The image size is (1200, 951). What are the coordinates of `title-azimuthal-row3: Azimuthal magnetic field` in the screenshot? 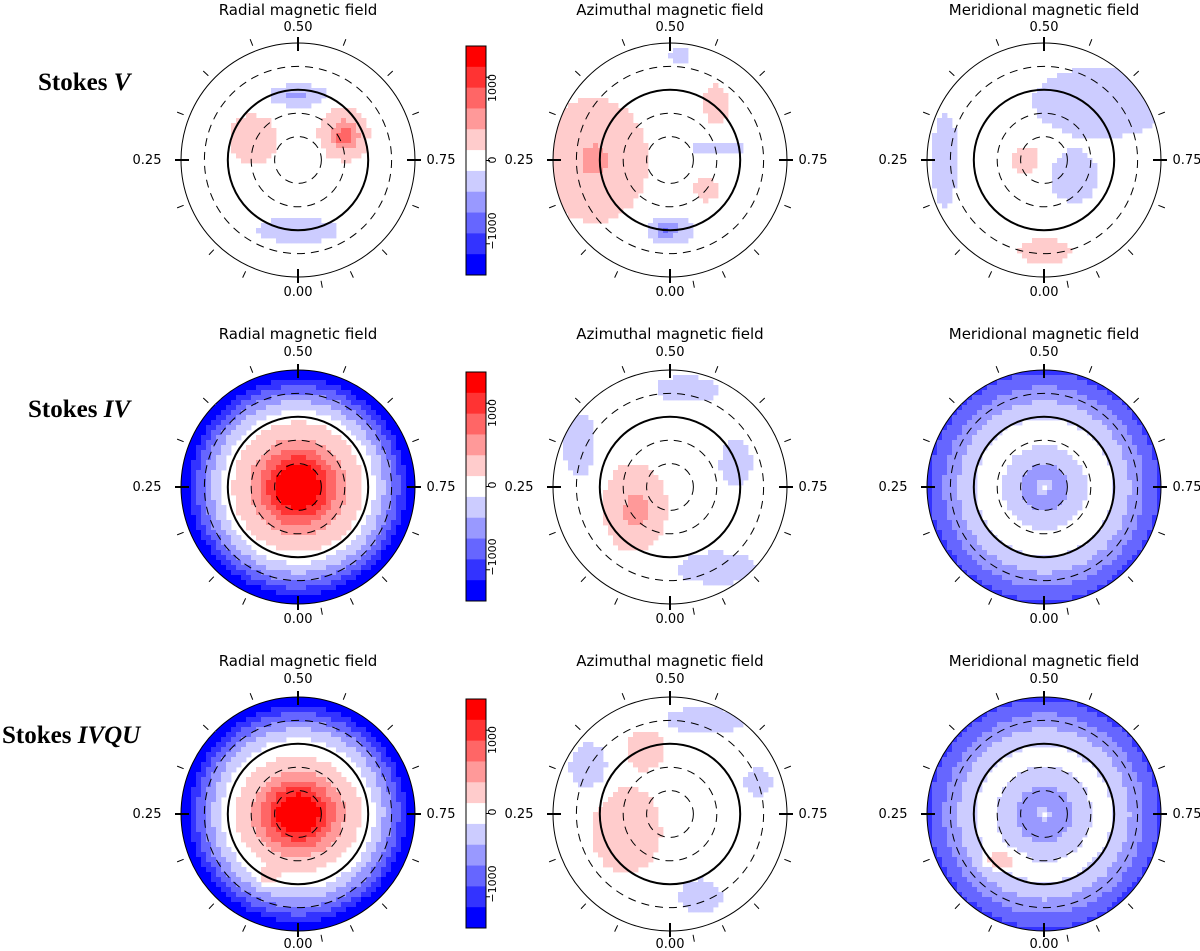 It's located at (669, 661).